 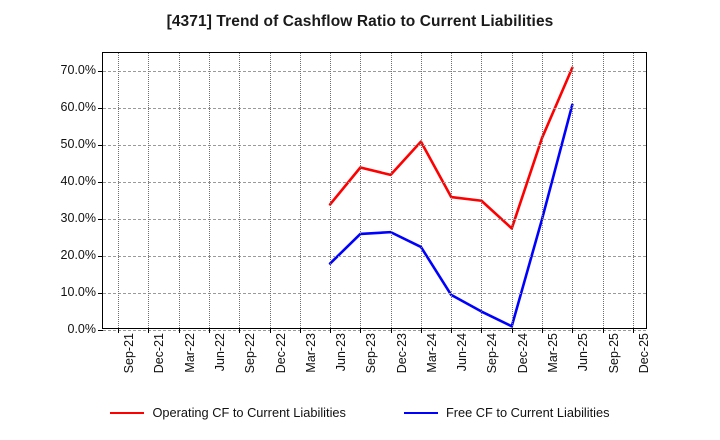 I want to click on legend-entry: Operating CF to Current Liabilities, so click(x=228, y=412).